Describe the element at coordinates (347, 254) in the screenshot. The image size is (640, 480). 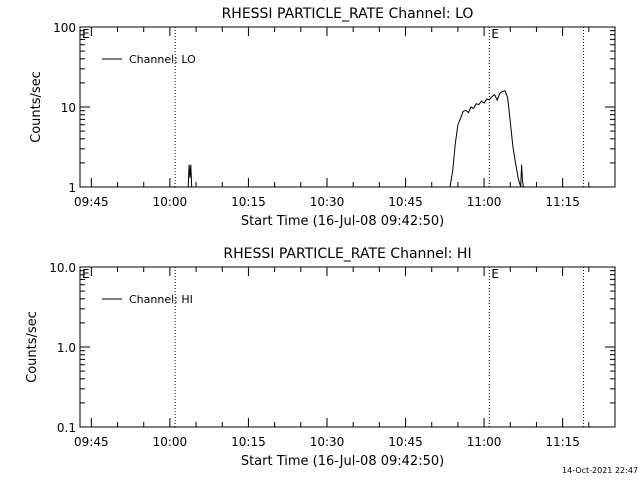
I see `chart-title: RHESSI PARTICLE_RATE Channel: HI` at that location.